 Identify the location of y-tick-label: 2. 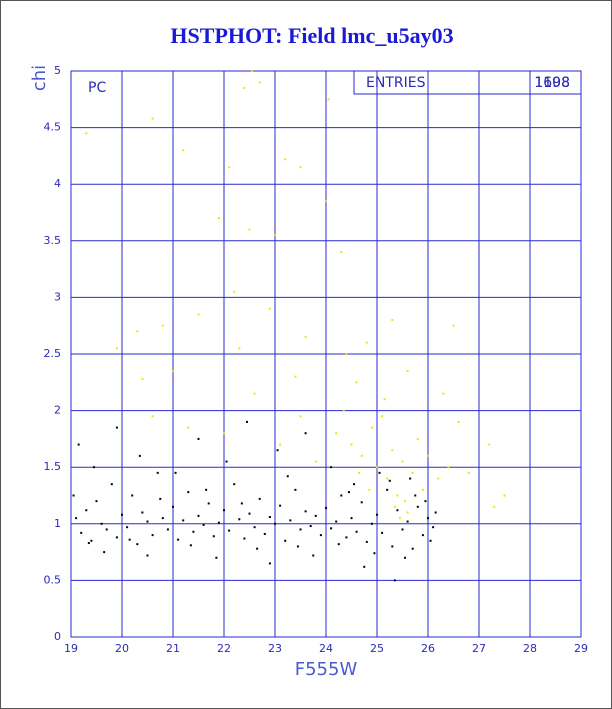
(57, 410).